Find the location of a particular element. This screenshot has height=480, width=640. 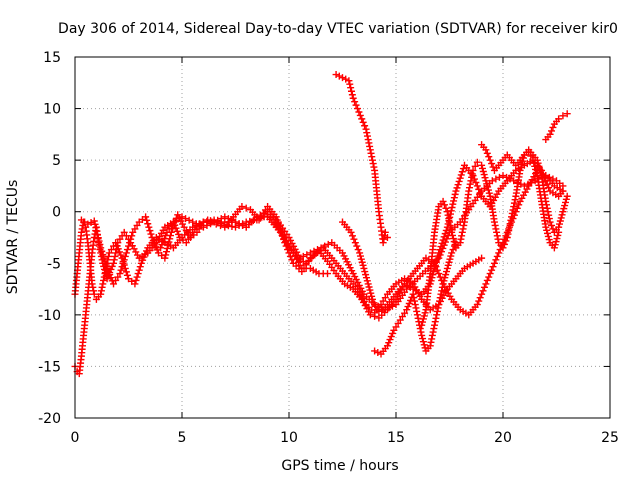

y-tick-label: 5 is located at coordinates (56, 161).